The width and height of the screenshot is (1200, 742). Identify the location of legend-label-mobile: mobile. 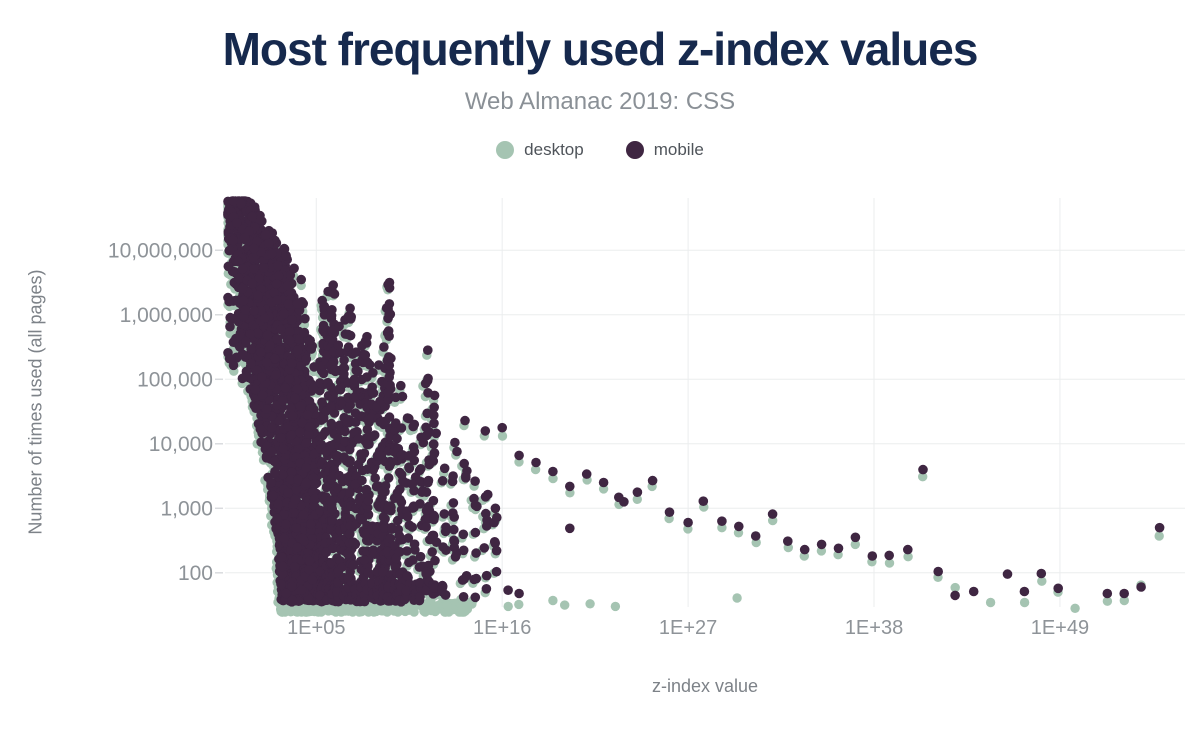
(678, 149).